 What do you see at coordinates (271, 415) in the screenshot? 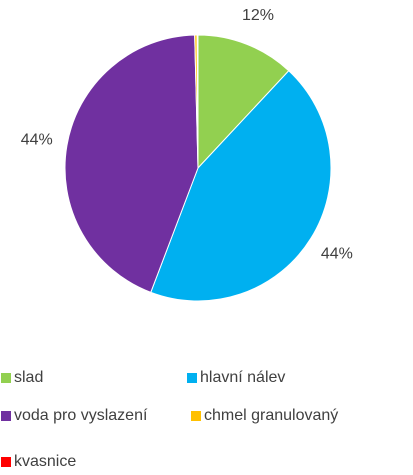
I see `legend-label: chmel granulovaný` at bounding box center [271, 415].